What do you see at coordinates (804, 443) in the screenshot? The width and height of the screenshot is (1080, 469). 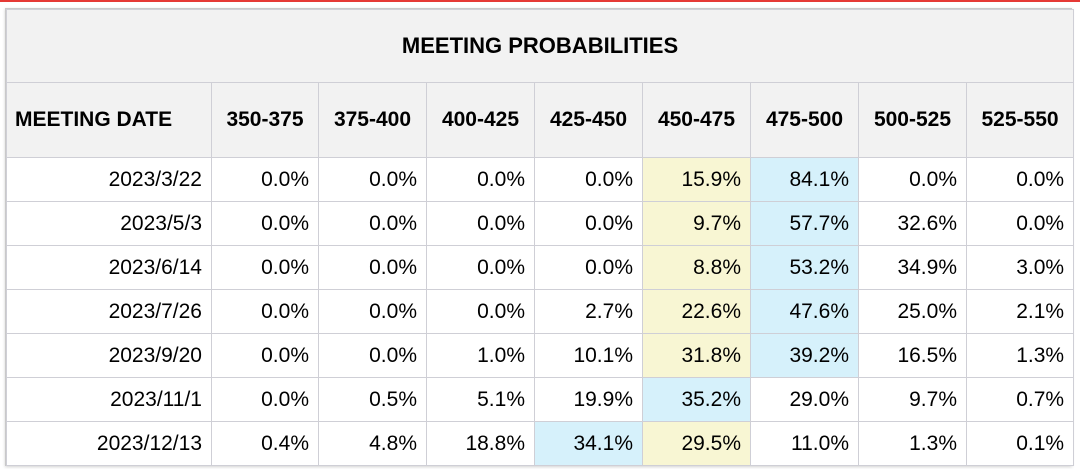 I see `probability-cell: 11.0%` at bounding box center [804, 443].